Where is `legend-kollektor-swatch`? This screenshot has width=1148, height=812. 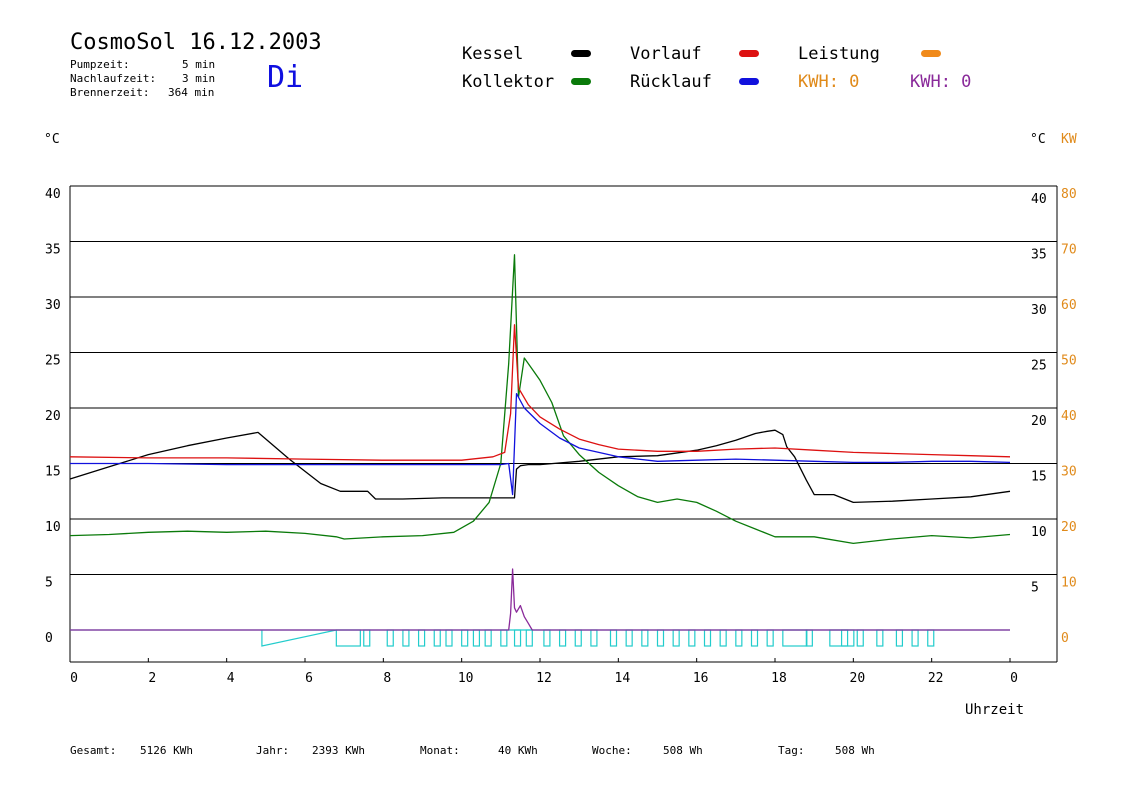
legend-kollektor-swatch is located at coordinates (581, 81).